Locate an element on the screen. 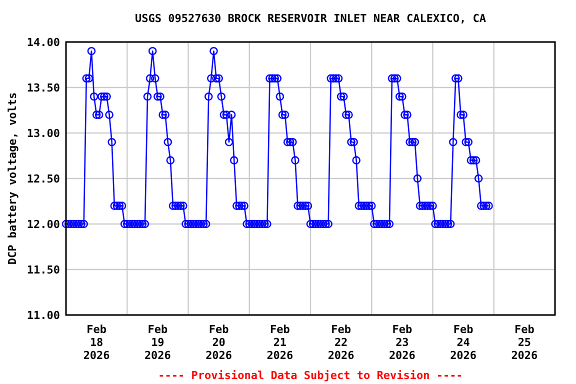 This screenshot has width=576, height=384. x-tick-label: Feb 22 2026 is located at coordinates (341, 342).